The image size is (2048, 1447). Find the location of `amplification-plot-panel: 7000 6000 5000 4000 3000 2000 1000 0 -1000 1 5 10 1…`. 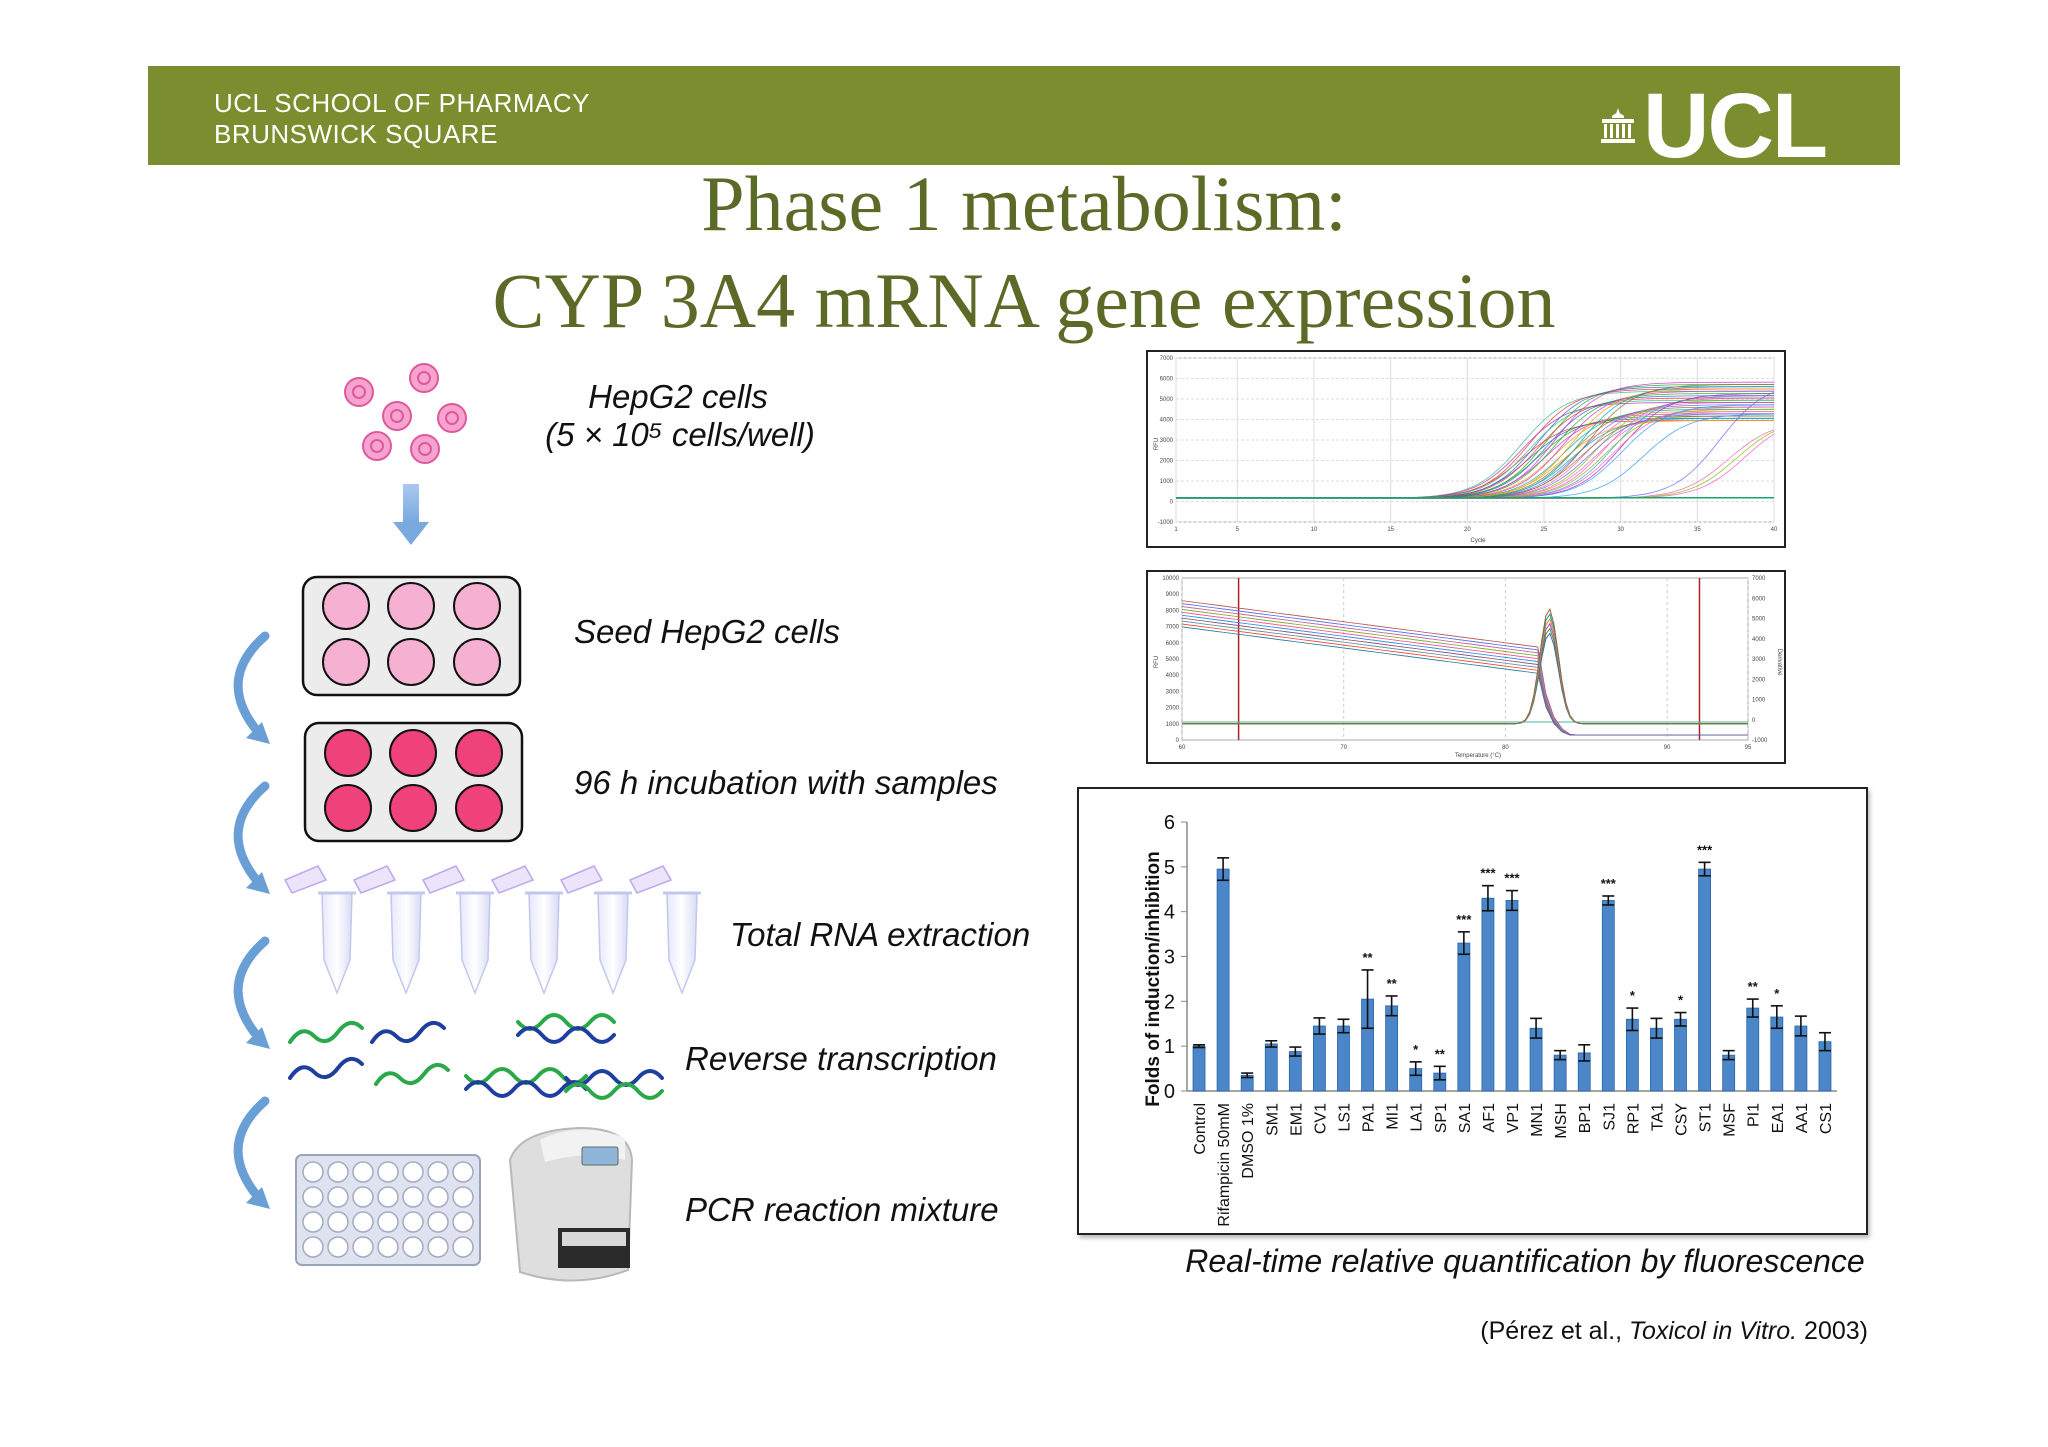

amplification-plot-panel: 7000 6000 5000 4000 3000 2000 1000 0 -1000 1 5 10 1… is located at coordinates (1466, 449).